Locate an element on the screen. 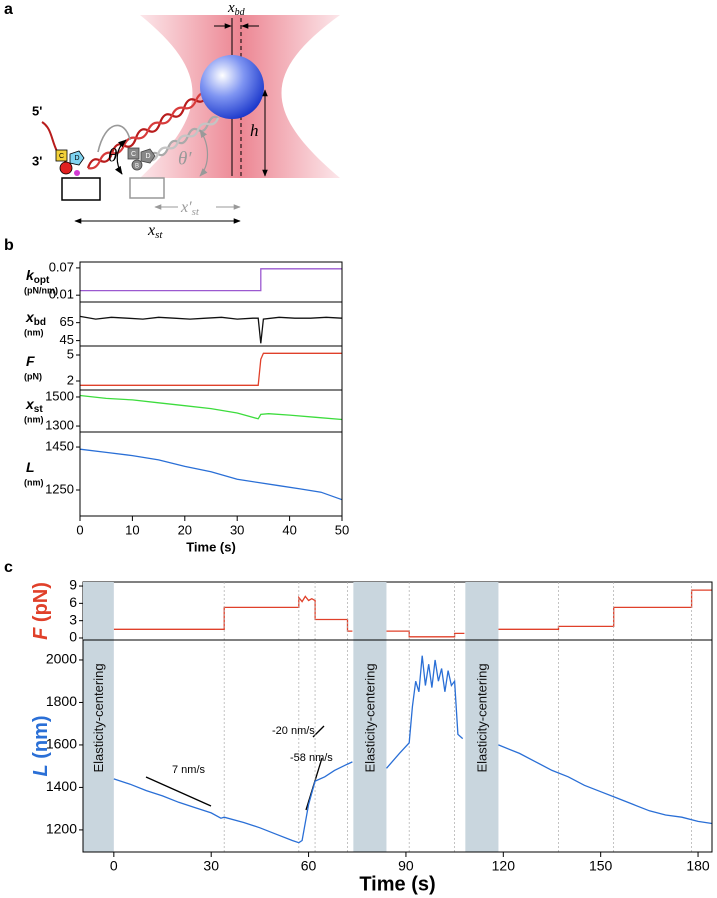  theta-label: θ is located at coordinates (112, 155).